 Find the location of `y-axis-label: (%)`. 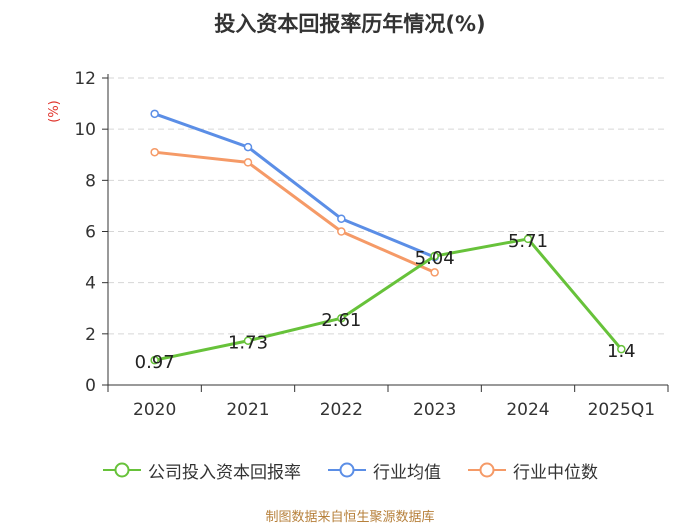

y-axis-label: (%) is located at coordinates (54, 111).